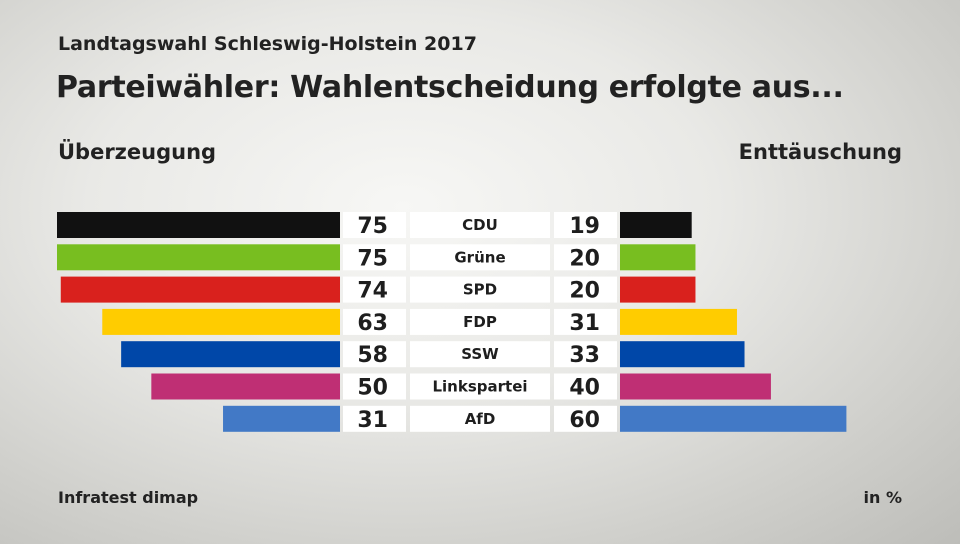  I want to click on series-left-heading: Überzeugung, so click(137, 152).